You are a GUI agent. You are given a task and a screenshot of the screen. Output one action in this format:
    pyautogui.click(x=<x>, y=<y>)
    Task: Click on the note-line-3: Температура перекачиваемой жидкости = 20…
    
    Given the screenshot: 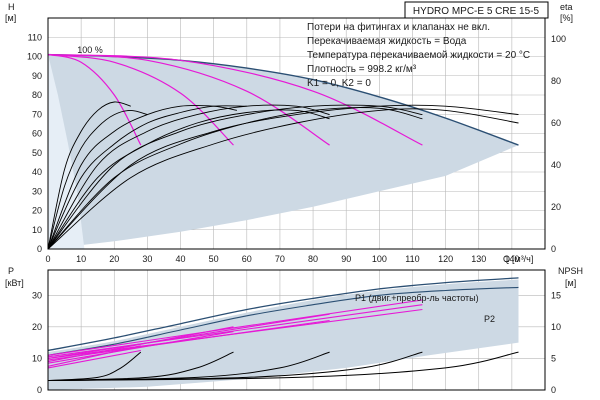 What is the action you would take?
    pyautogui.click(x=418, y=55)
    